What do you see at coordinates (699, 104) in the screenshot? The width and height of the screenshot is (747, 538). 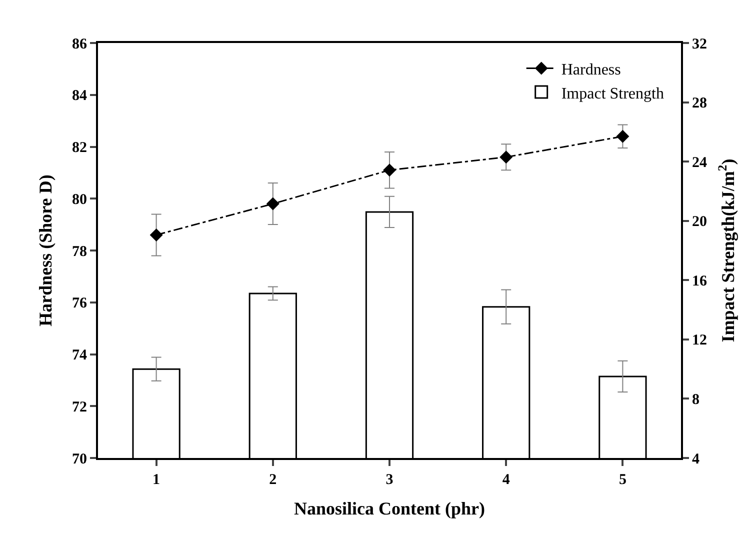 I see `y2-tick-label: 28` at bounding box center [699, 104].